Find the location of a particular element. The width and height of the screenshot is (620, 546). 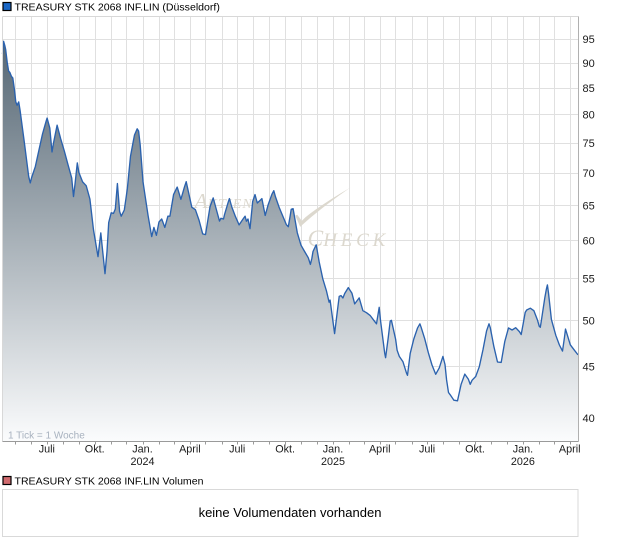

svg-text: 1 Tick = 1 Woche is located at coordinates (46, 436).